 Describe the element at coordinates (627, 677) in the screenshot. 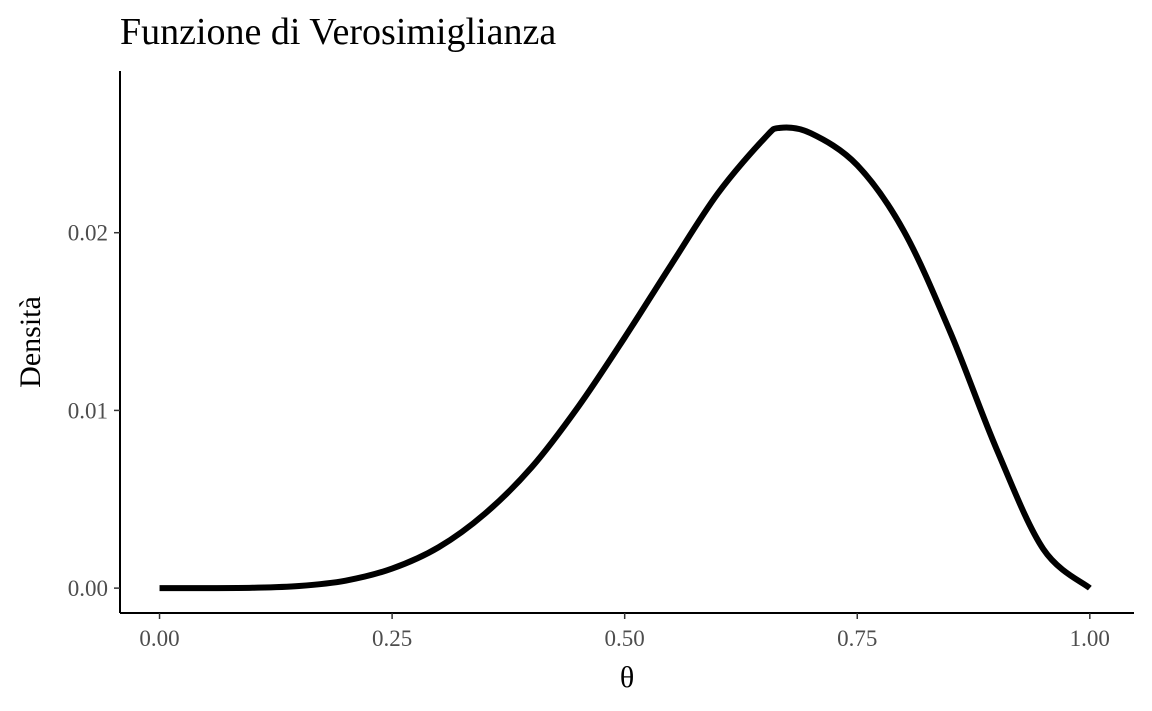

I see `x-axis-label: θ` at that location.